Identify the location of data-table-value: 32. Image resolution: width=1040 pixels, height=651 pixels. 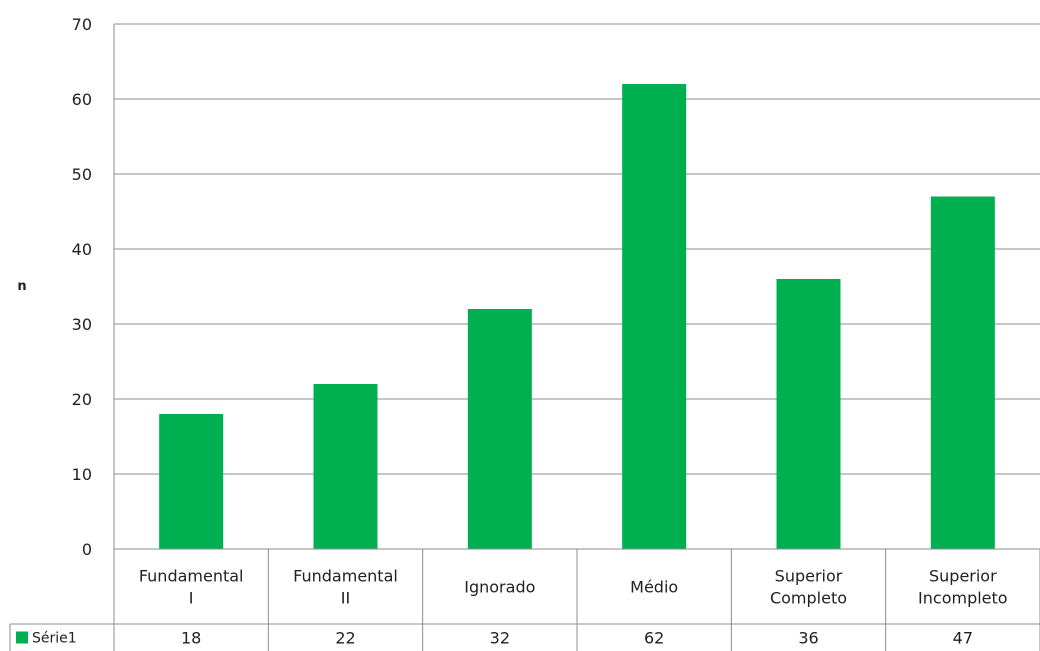
(500, 638).